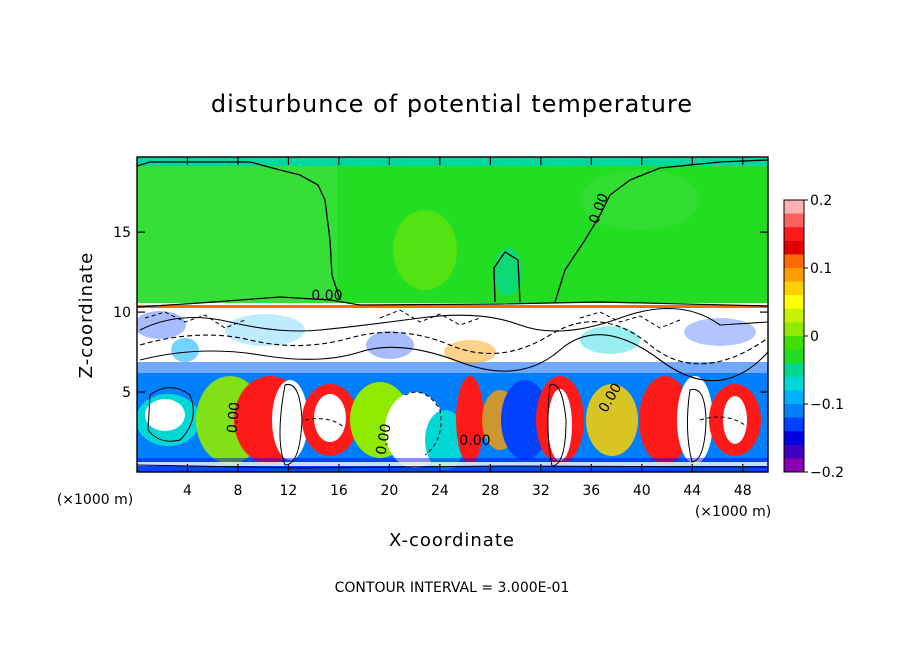 This screenshot has height=654, width=904. What do you see at coordinates (452, 540) in the screenshot?
I see `x-axis-label: X-coordinate` at bounding box center [452, 540].